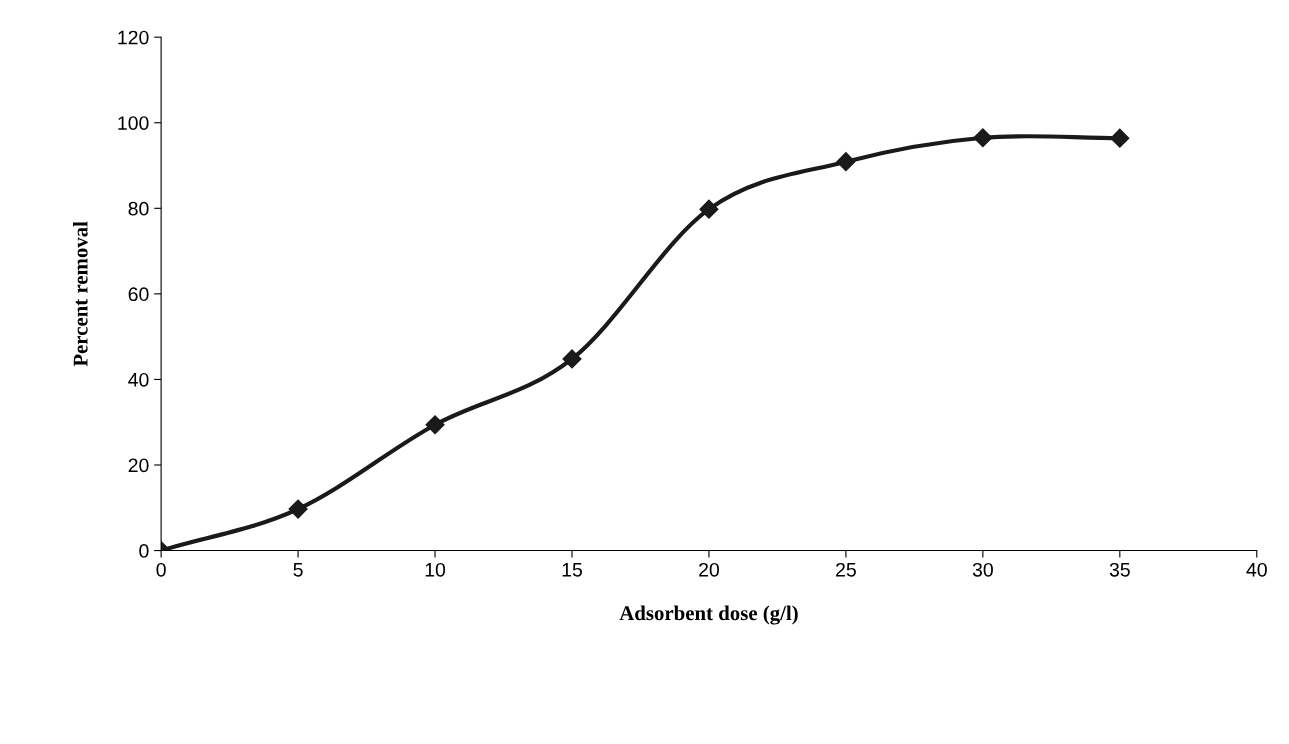  Describe the element at coordinates (133, 37) in the screenshot. I see `y-tick-label: 120` at that location.